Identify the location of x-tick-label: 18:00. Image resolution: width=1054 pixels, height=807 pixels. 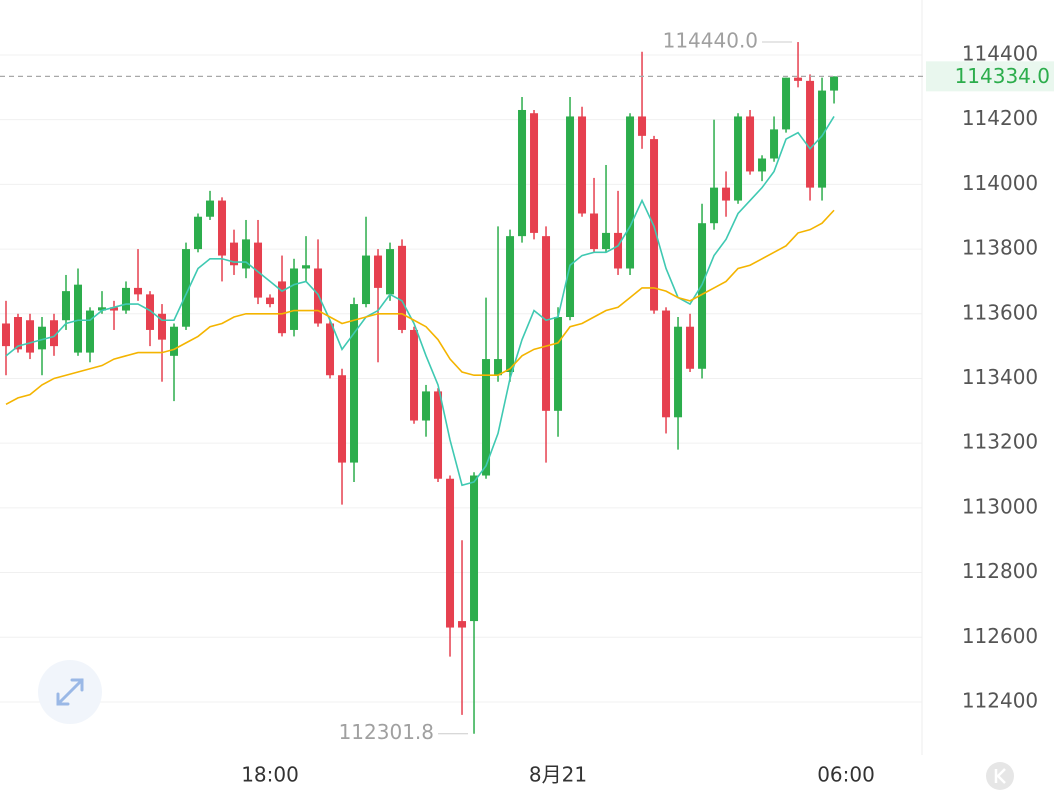
(270, 775).